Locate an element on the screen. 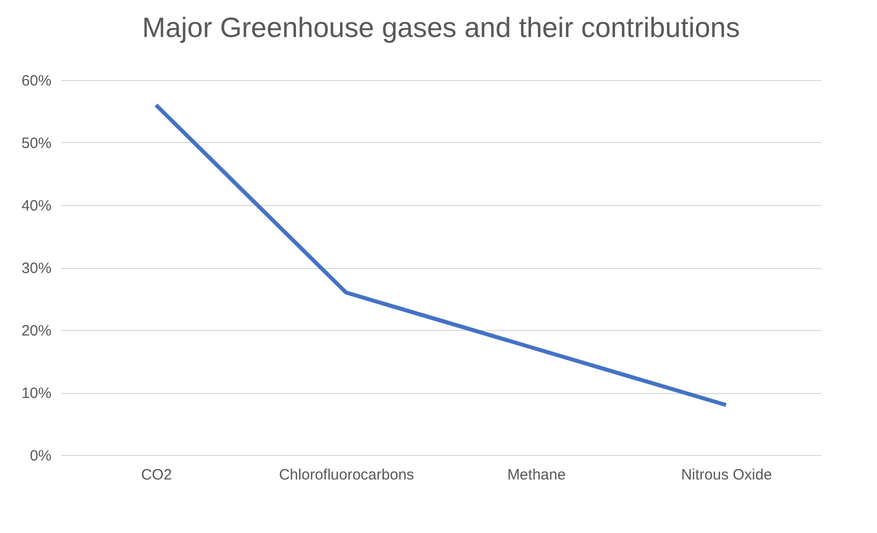  chart-title: Major Greenhouse gases and their contributions is located at coordinates (441, 27).